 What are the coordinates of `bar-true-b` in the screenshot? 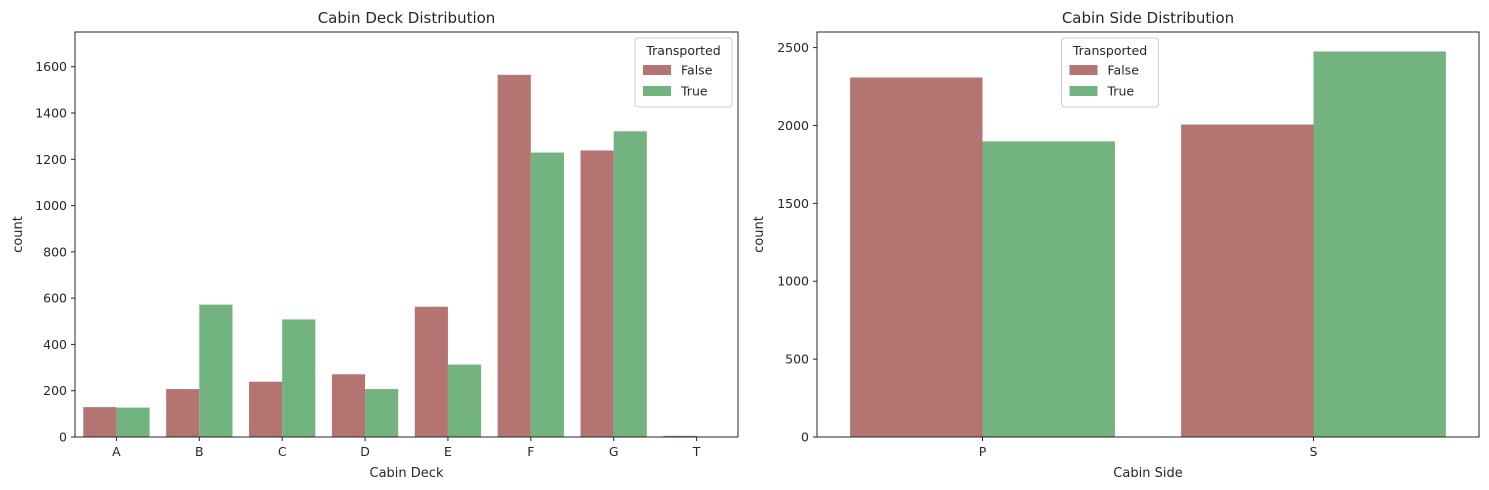 It's located at (216, 370).